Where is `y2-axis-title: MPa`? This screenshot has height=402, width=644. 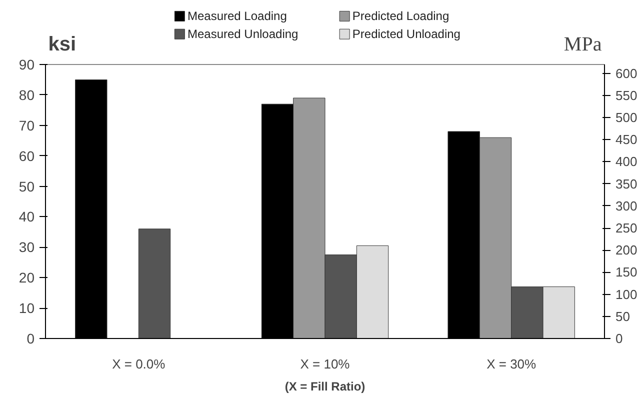
y2-axis-title: MPa is located at coordinates (583, 44).